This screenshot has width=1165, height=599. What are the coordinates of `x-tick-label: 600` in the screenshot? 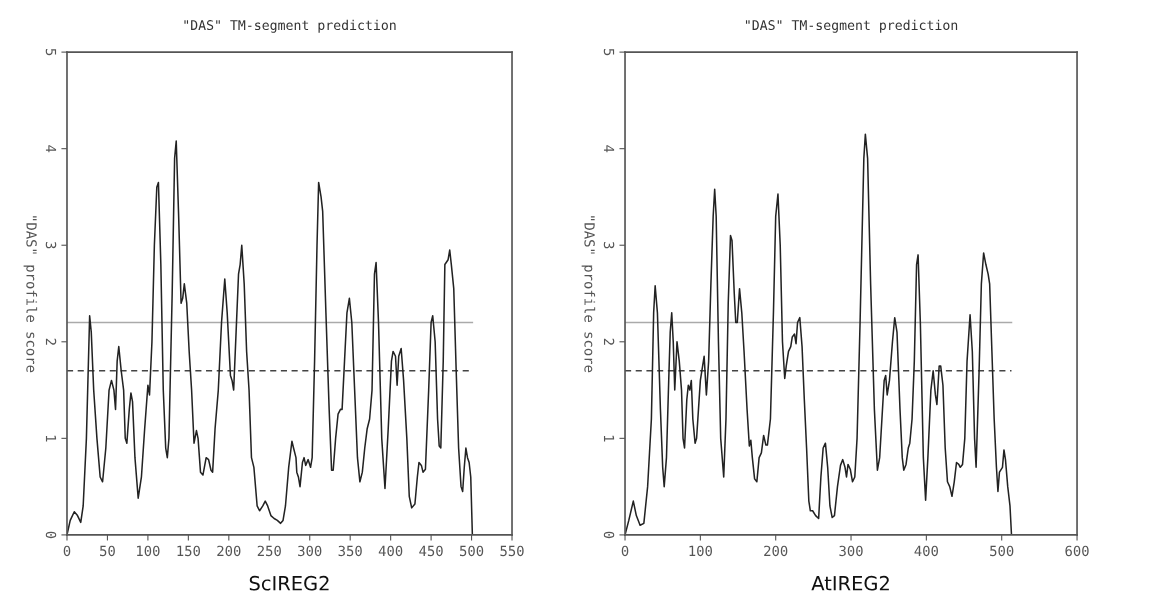 It's located at (1077, 551).